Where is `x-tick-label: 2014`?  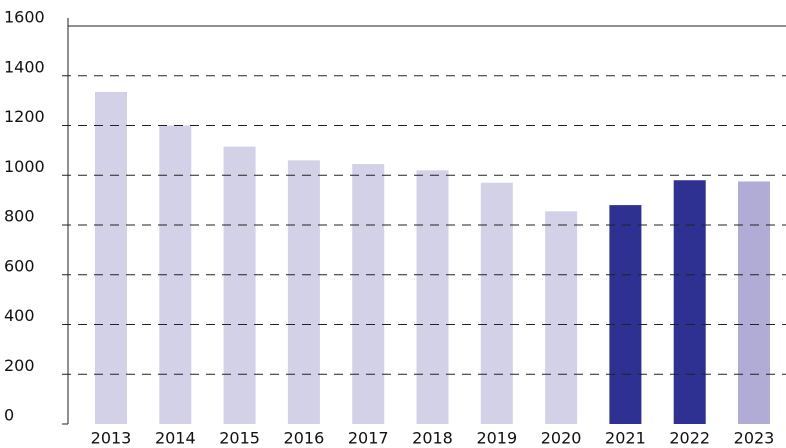 x-tick-label: 2014 is located at coordinates (175, 438).